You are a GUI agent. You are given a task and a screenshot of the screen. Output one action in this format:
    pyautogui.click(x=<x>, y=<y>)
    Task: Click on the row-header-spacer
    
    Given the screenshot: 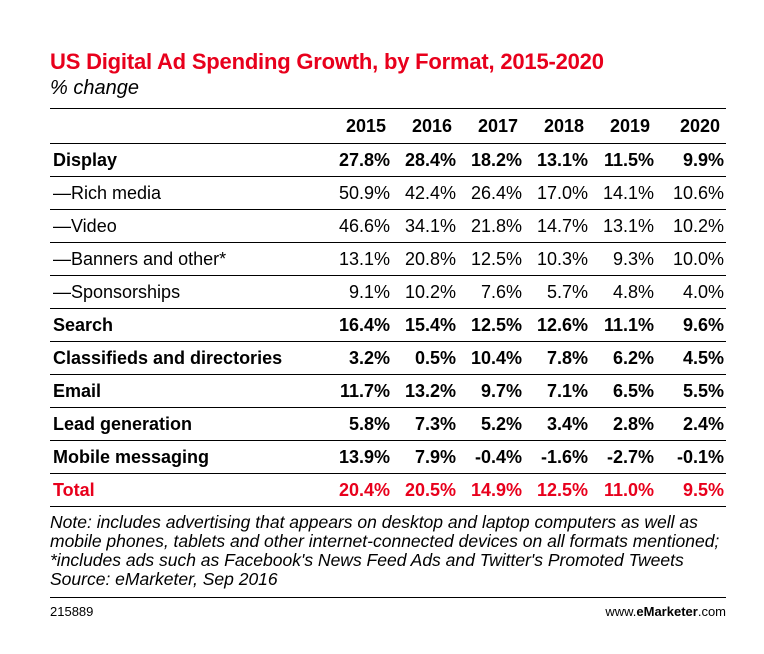 What is the action you would take?
    pyautogui.click(x=188, y=126)
    